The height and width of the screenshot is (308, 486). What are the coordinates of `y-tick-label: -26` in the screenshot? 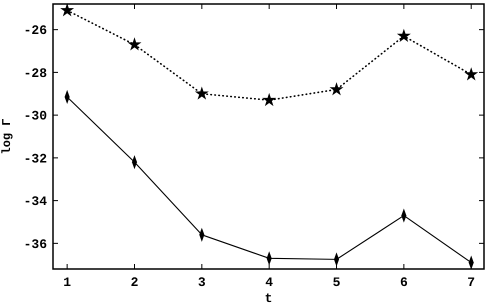 It's located at (36, 30).